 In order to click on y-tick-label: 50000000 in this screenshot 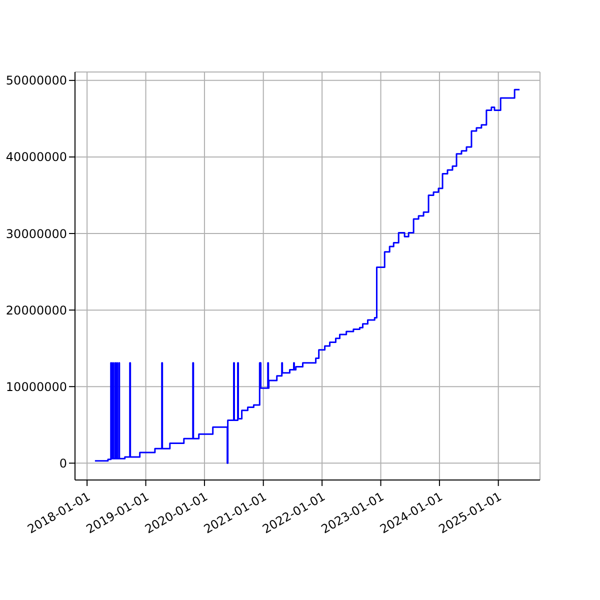, I will do `click(36, 81)`.